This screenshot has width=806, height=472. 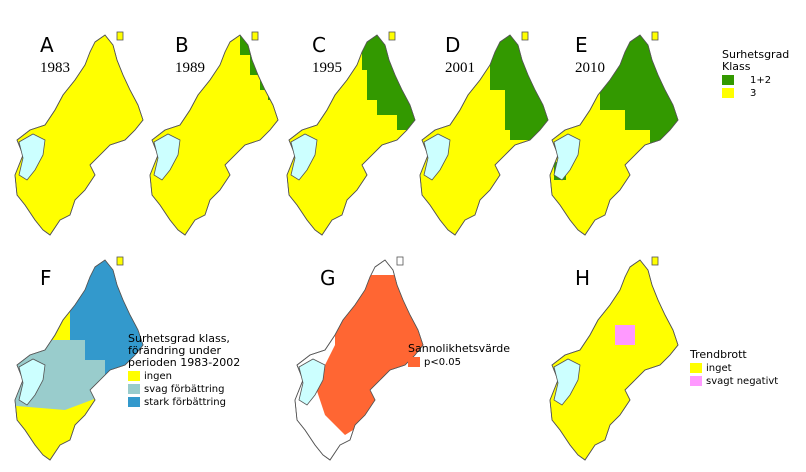 What do you see at coordinates (46, 278) in the screenshot?
I see `panel-letter: F` at bounding box center [46, 278].